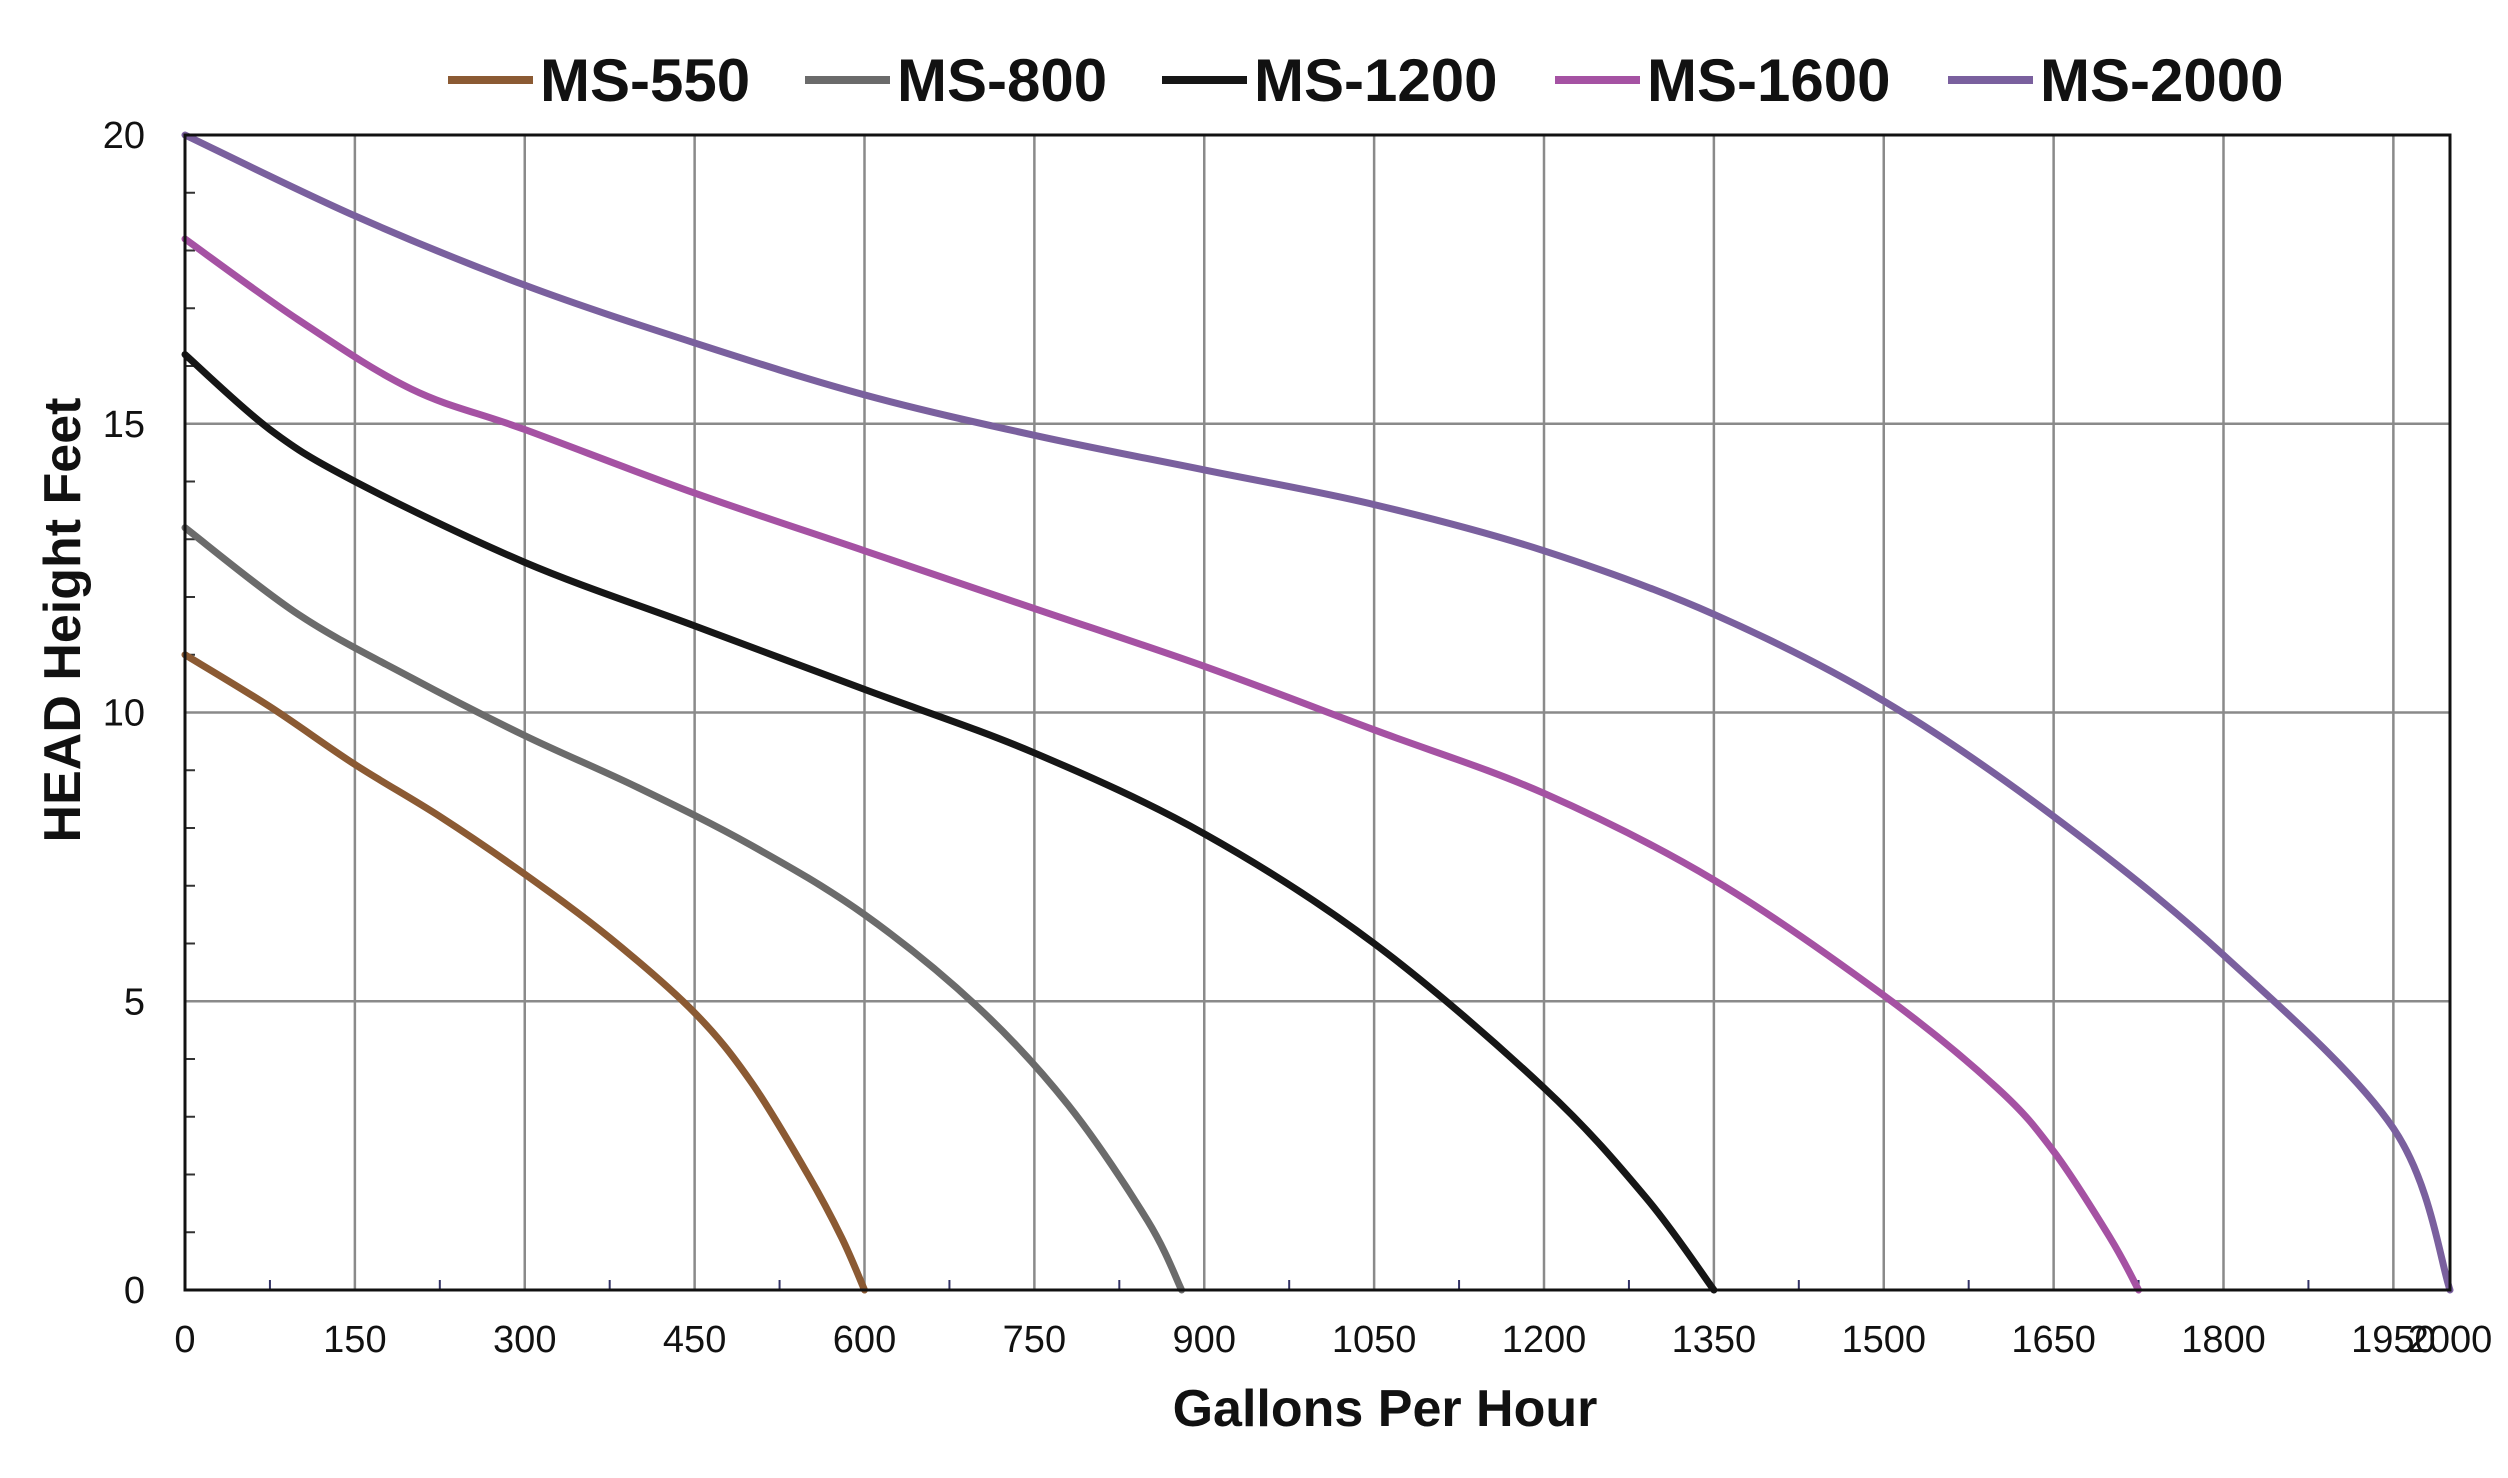 Image resolution: width=2508 pixels, height=1478 pixels. Describe the element at coordinates (1002, 80) in the screenshot. I see `legend-label: MS-800` at that location.